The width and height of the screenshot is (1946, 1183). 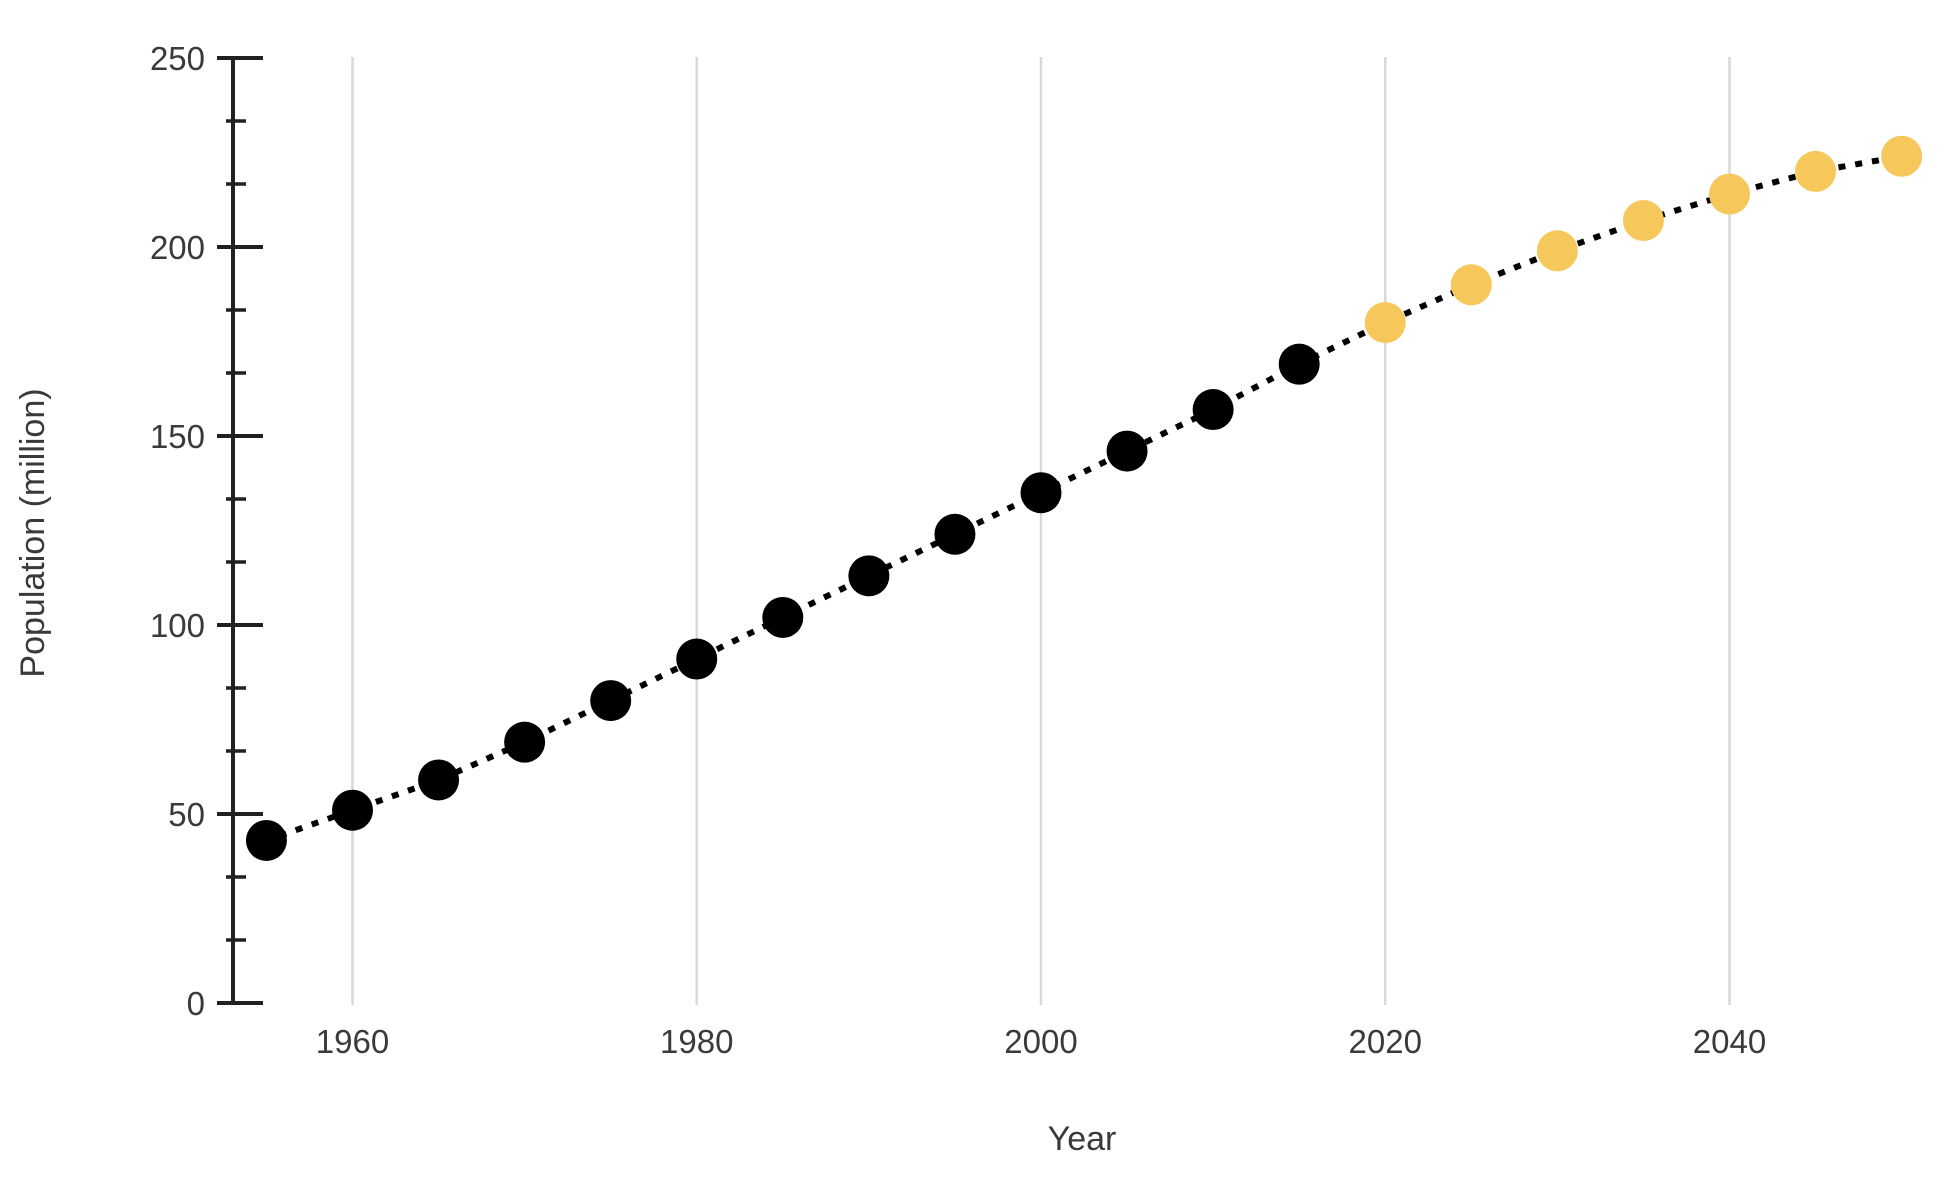 I want to click on data-point-historical-2005, so click(x=1127, y=451).